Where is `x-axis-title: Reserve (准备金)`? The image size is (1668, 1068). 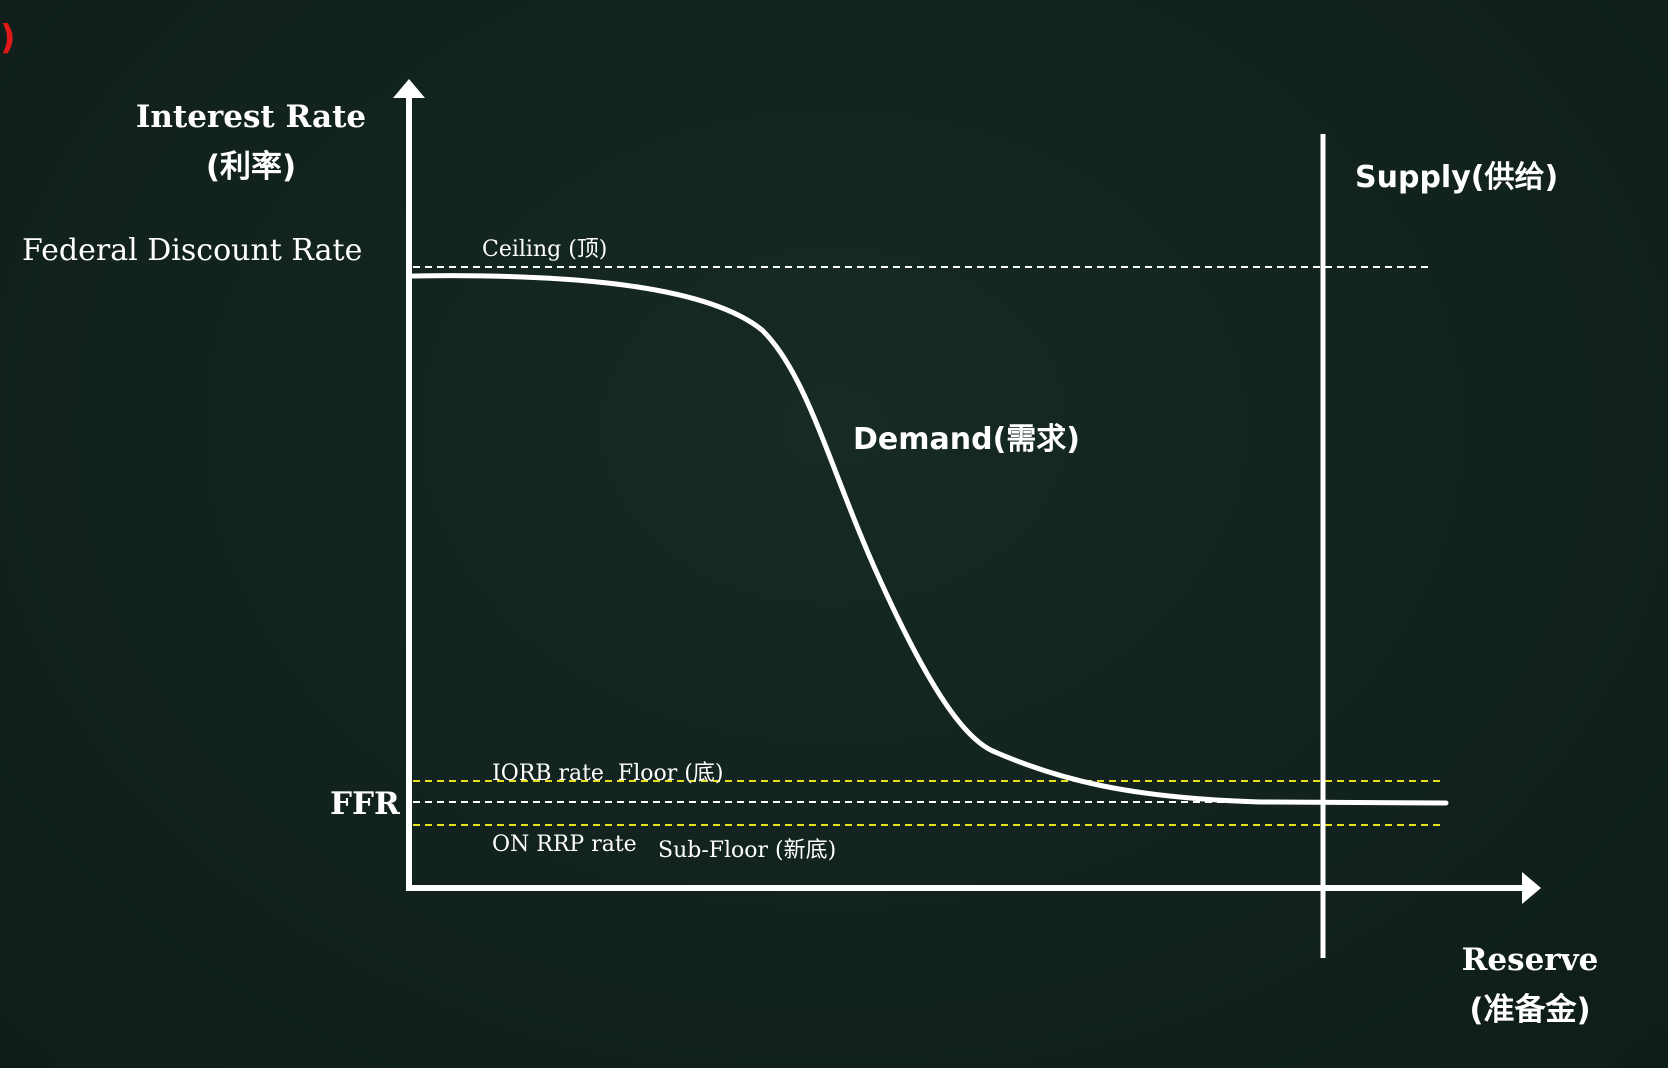
x-axis-title: Reserve (准备金) is located at coordinates (1530, 985).